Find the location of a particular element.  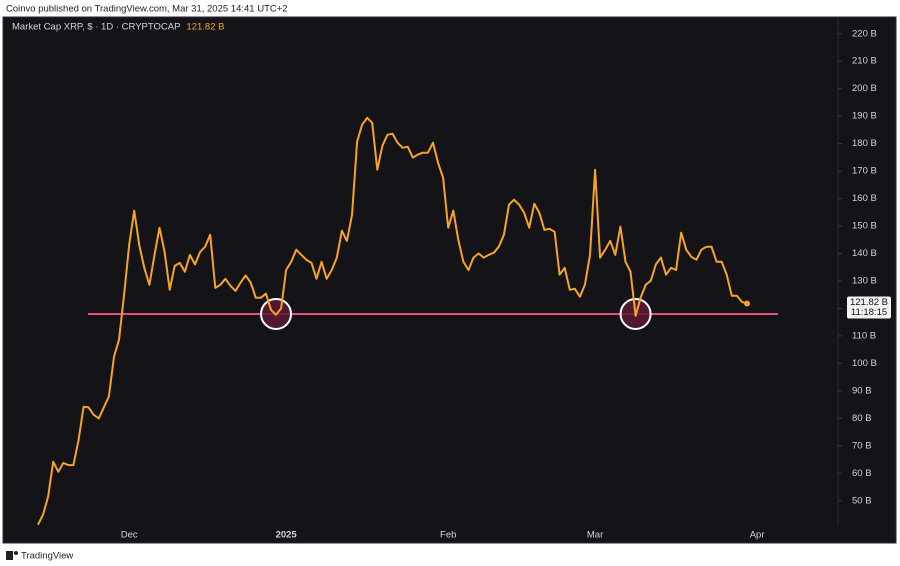

y-tick-label: 160 B is located at coordinates (864, 198).